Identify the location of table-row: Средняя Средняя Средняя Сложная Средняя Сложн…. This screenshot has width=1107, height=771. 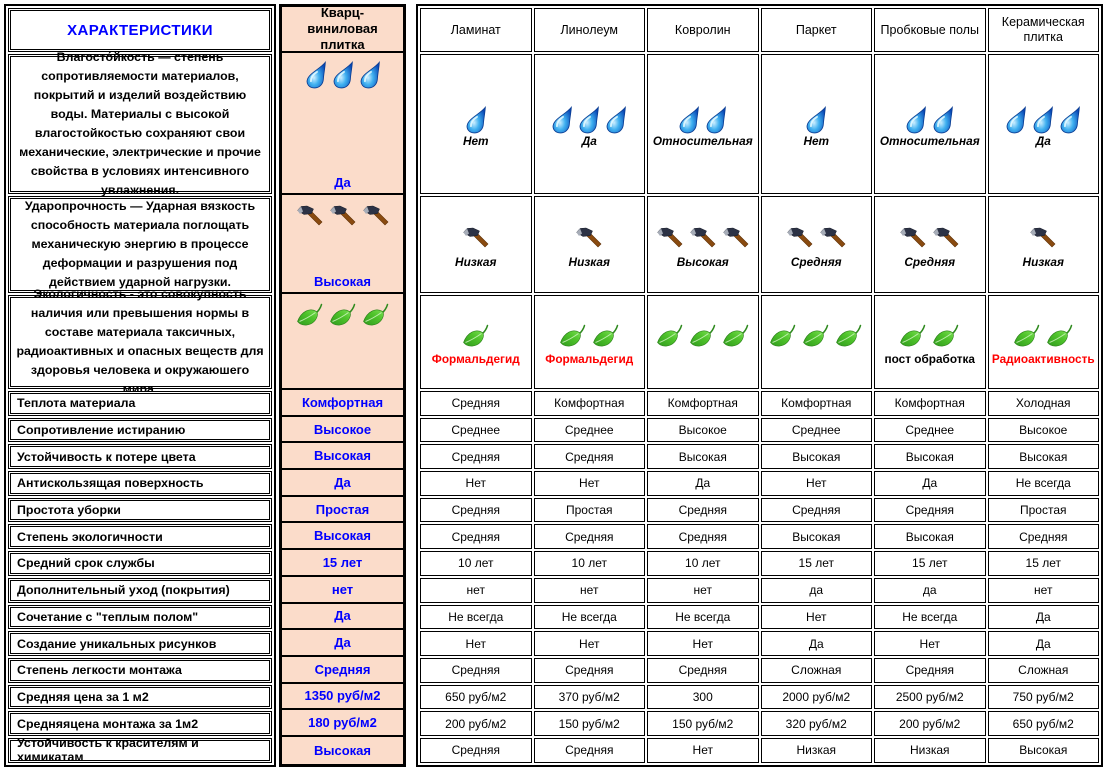
(759, 670).